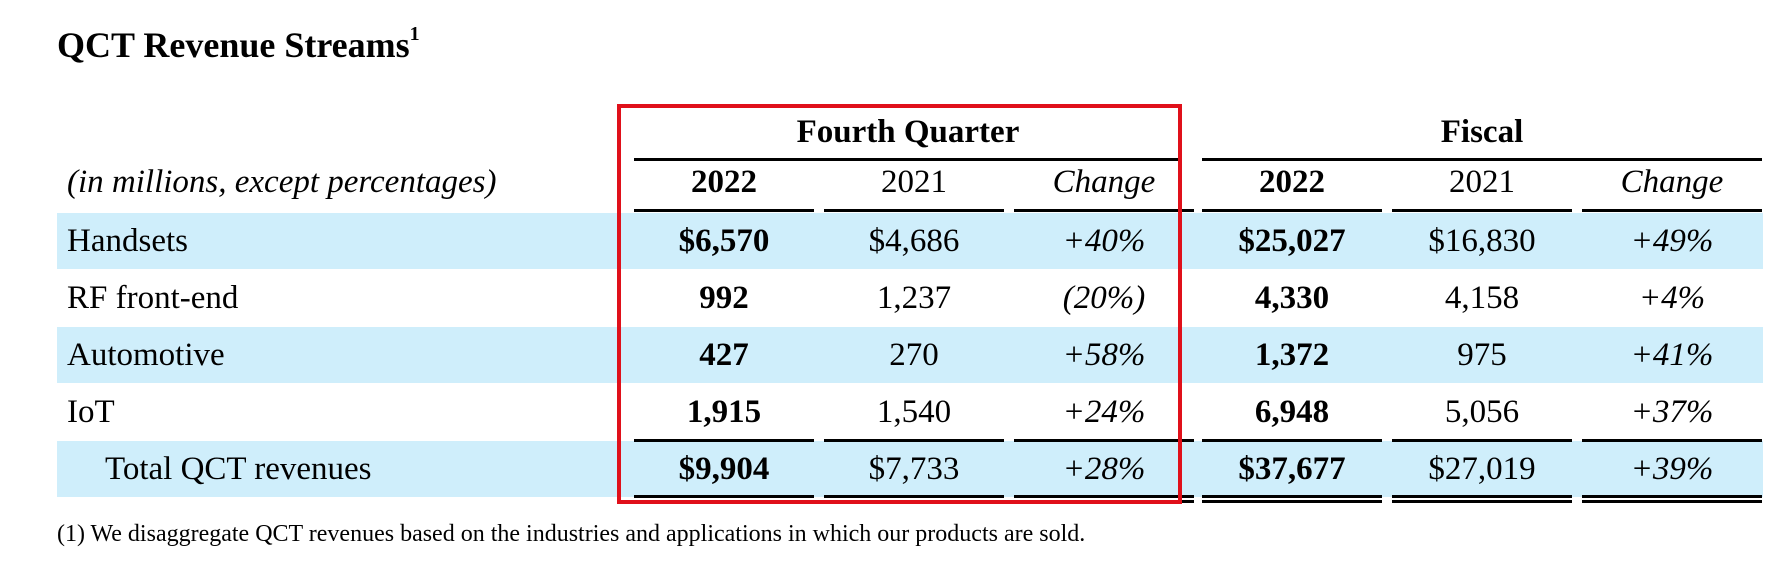  Describe the element at coordinates (282, 182) in the screenshot. I see `unit-label: (in millions, except percentages)` at that location.